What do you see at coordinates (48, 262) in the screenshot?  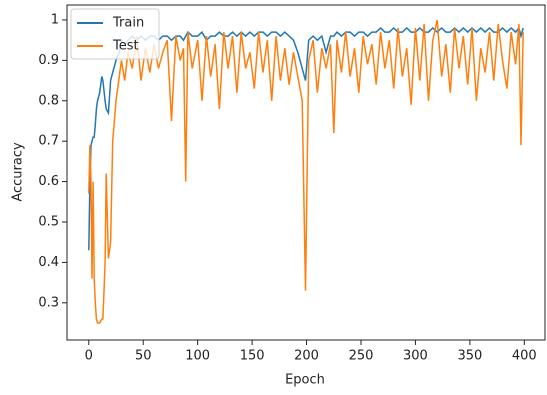 I see `y-tick-label: 0.4` at bounding box center [48, 262].